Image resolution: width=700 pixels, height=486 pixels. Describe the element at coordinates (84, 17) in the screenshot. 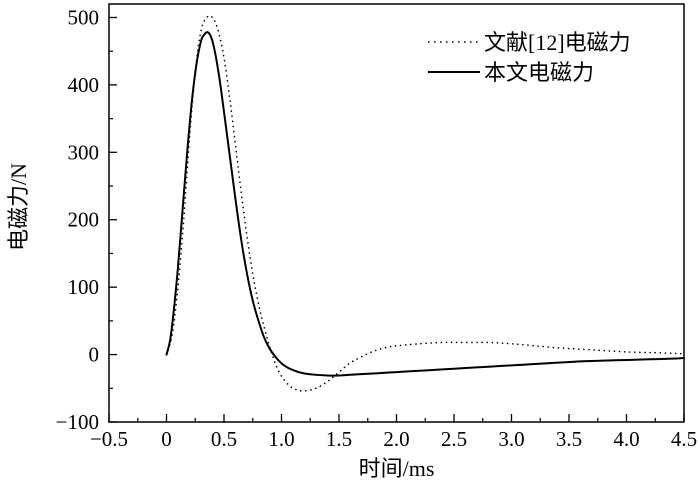

I see `y-tick-label: 500` at that location.